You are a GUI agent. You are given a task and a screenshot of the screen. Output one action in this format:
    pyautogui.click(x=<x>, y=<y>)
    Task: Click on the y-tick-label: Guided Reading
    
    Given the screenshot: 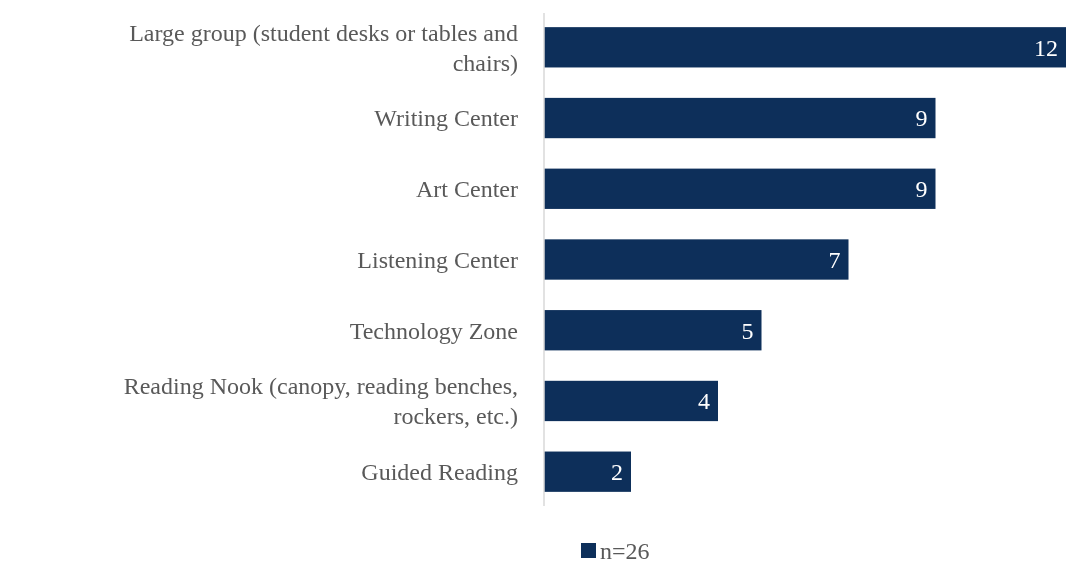 What is the action you would take?
    pyautogui.click(x=439, y=472)
    